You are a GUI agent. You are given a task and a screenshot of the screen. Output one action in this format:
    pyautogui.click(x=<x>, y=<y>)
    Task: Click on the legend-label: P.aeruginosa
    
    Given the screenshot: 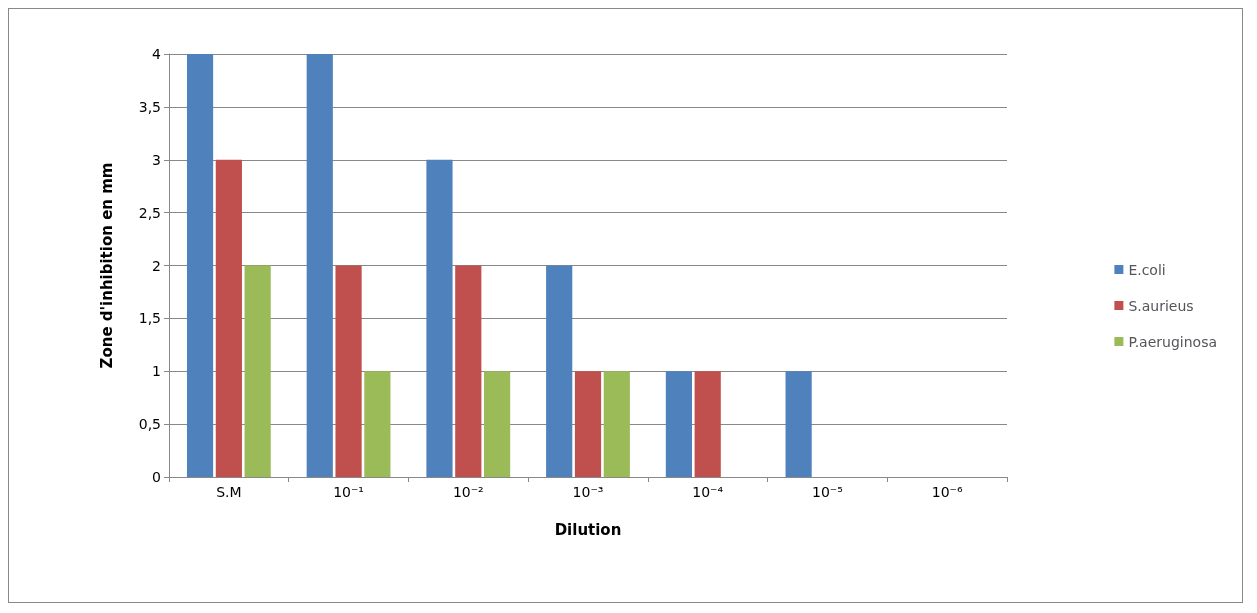 What is the action you would take?
    pyautogui.click(x=1172, y=341)
    